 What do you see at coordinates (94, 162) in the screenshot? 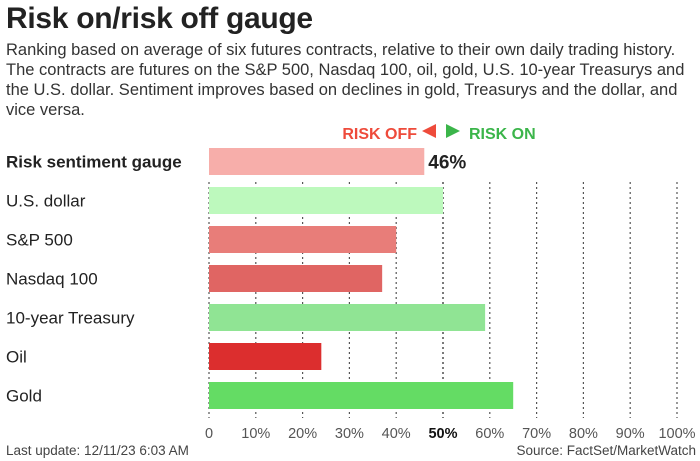
I see `category-label: Risk sentiment gauge` at bounding box center [94, 162].